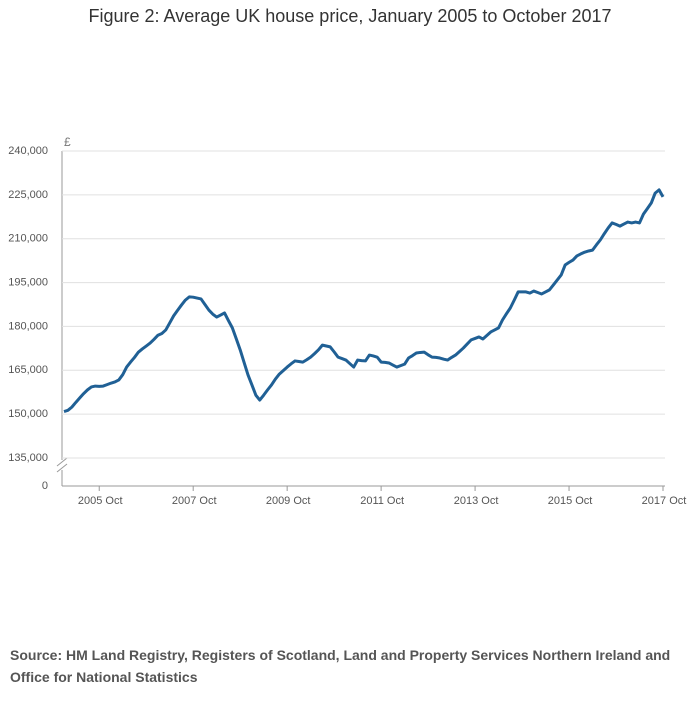 The image size is (700, 707). I want to click on y-tick-label: 165,000, so click(28, 370).